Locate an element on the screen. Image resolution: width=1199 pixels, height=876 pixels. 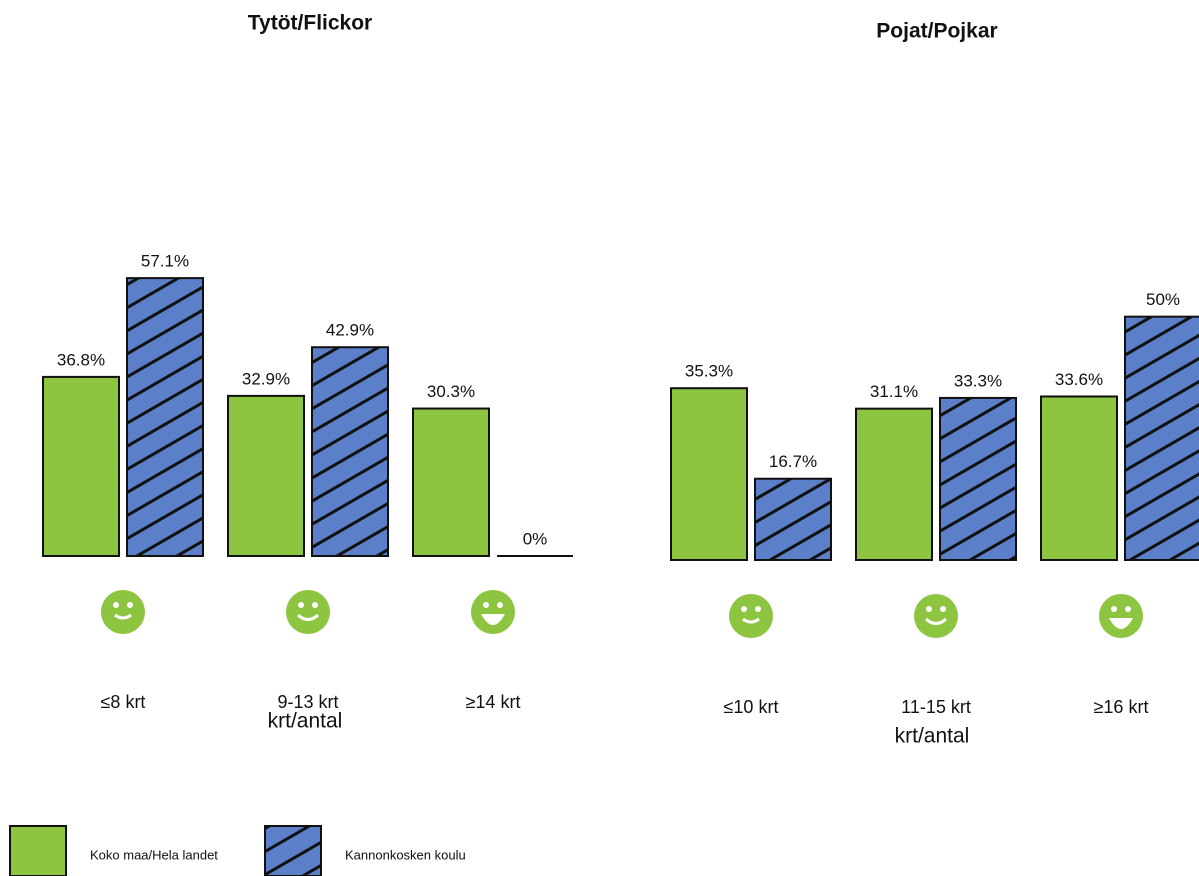
x-tick-label: ≤10 krt is located at coordinates (751, 707).